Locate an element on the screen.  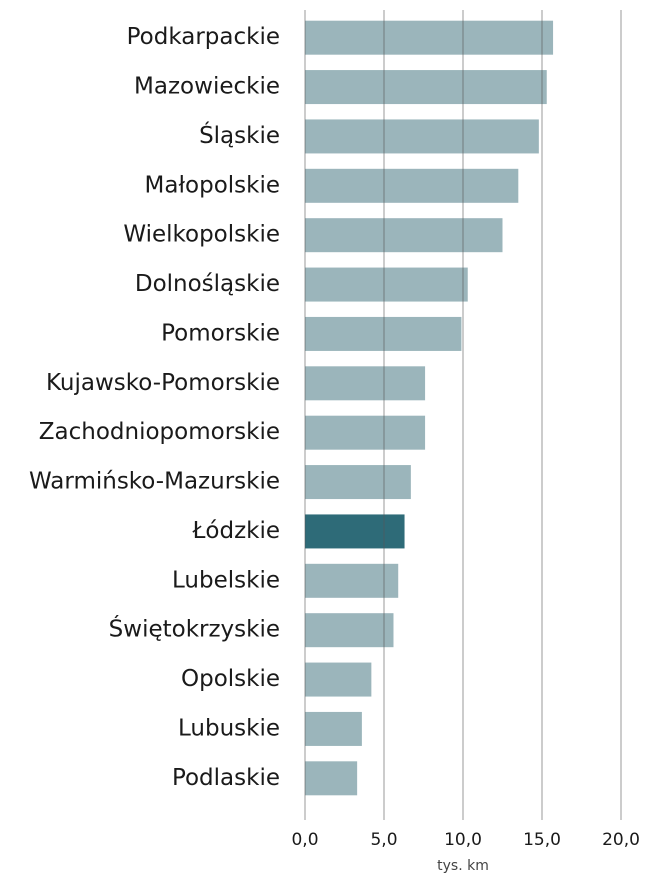
y-tick-label: Świętokrzyskie is located at coordinates (194, 629).